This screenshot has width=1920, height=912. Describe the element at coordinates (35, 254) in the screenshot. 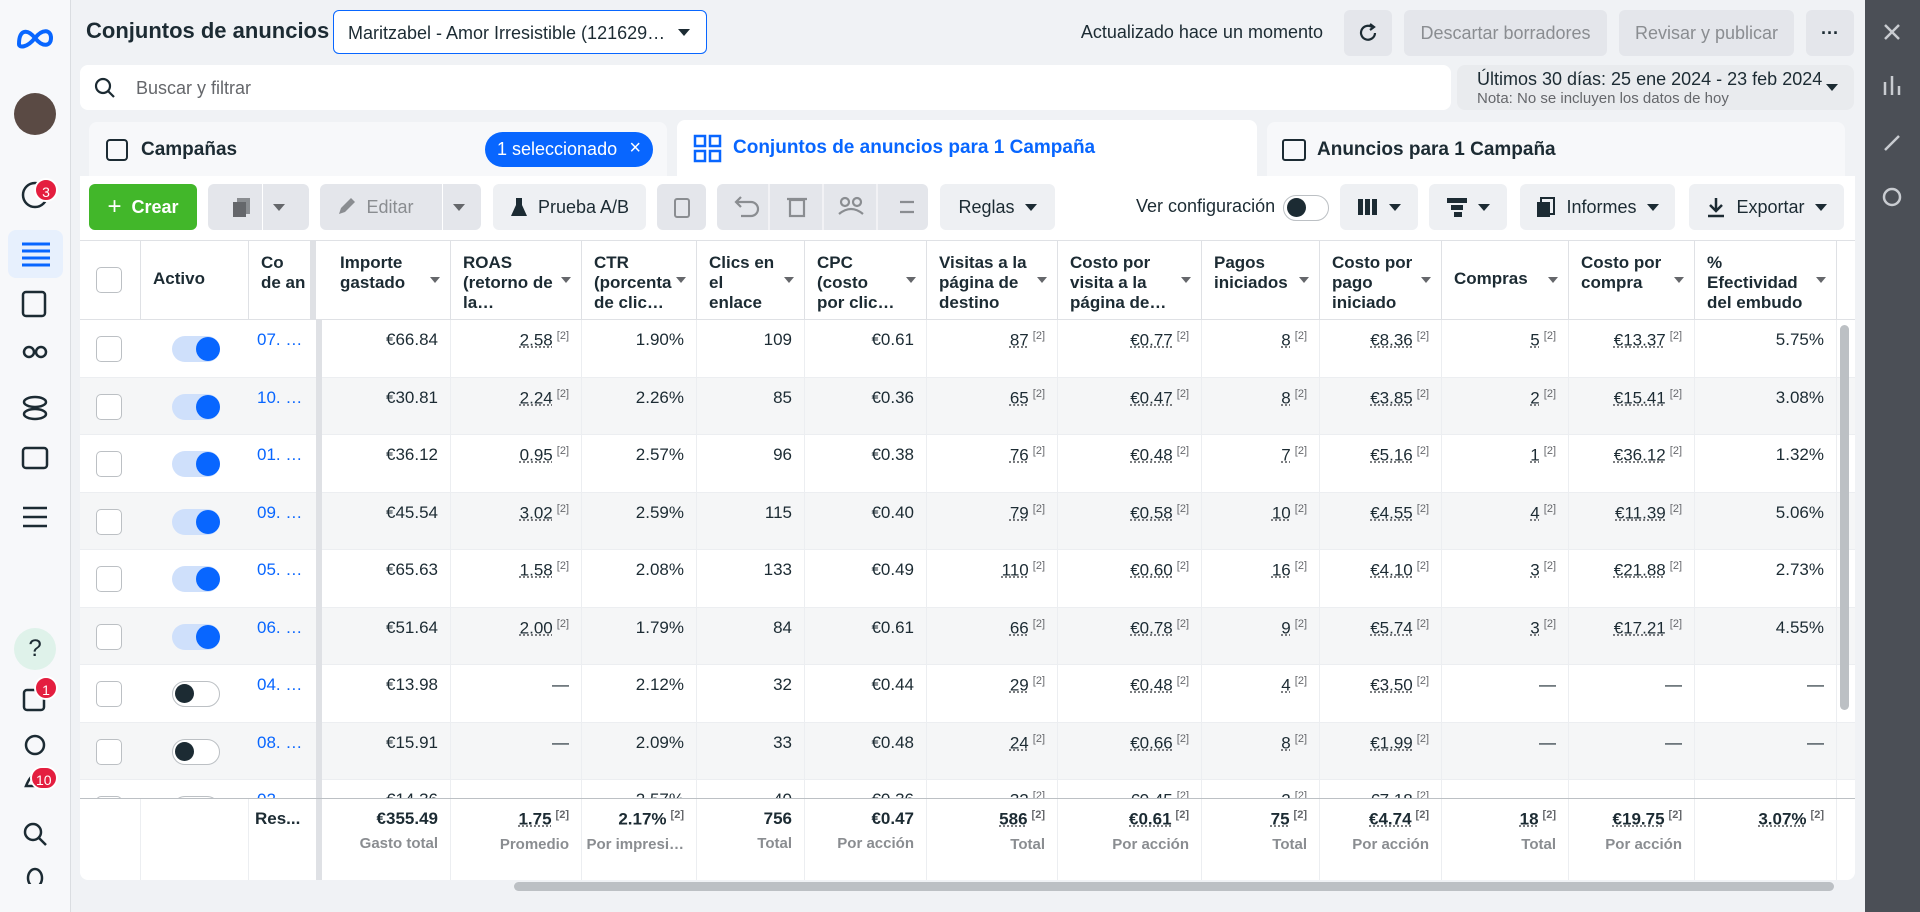

I see `nav-active` at that location.